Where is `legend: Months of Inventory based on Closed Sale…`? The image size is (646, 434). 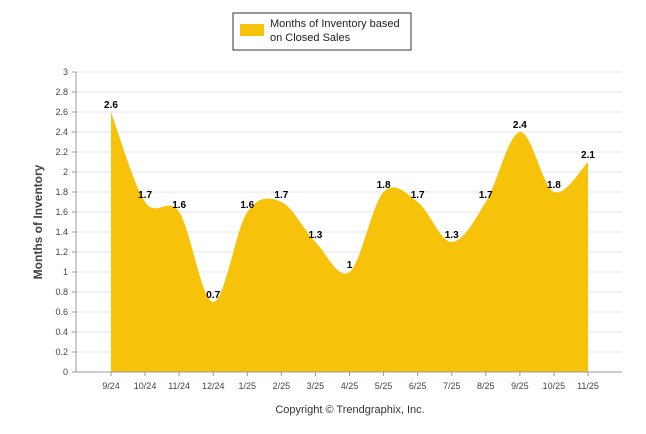
legend: Months of Inventory based on Closed Sale… is located at coordinates (322, 31).